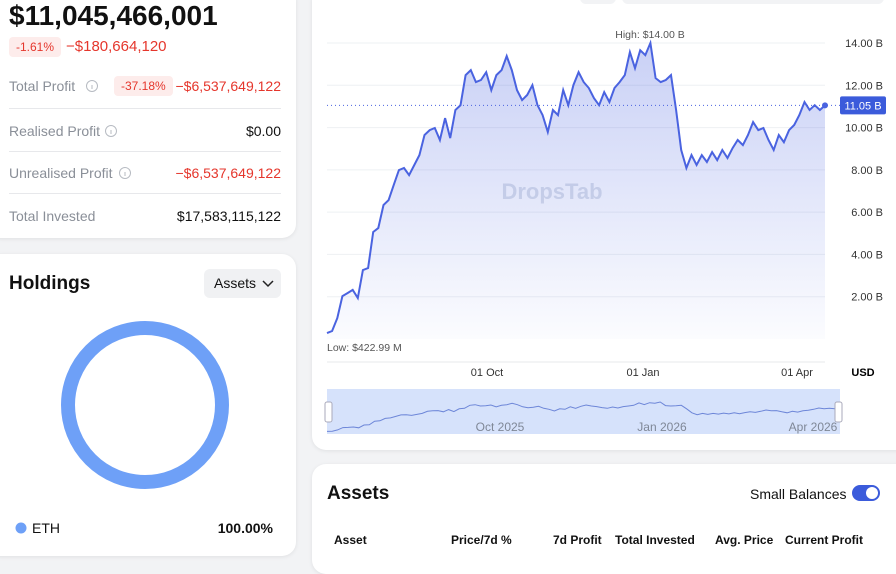  I want to click on navigator-label: Apr 2026, so click(813, 427).